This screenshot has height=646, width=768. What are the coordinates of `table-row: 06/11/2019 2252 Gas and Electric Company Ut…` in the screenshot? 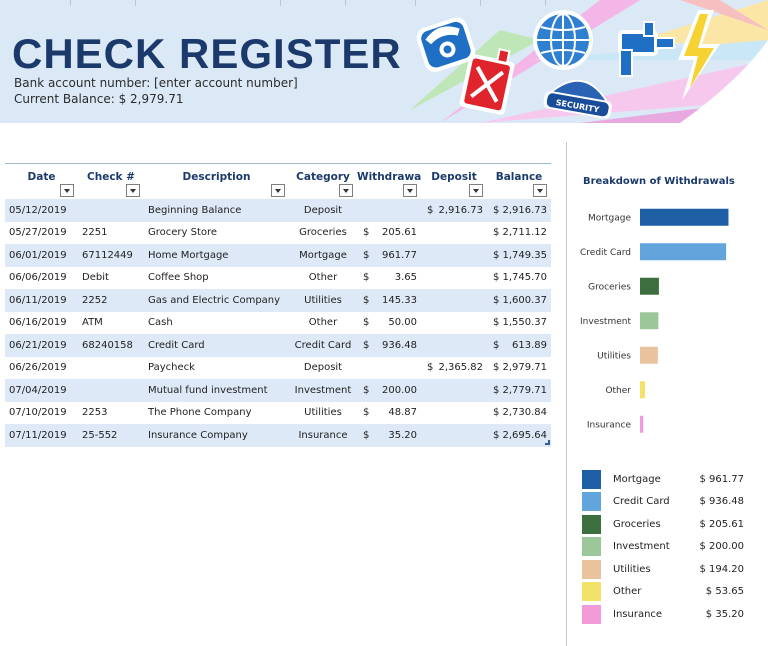 It's located at (278, 300).